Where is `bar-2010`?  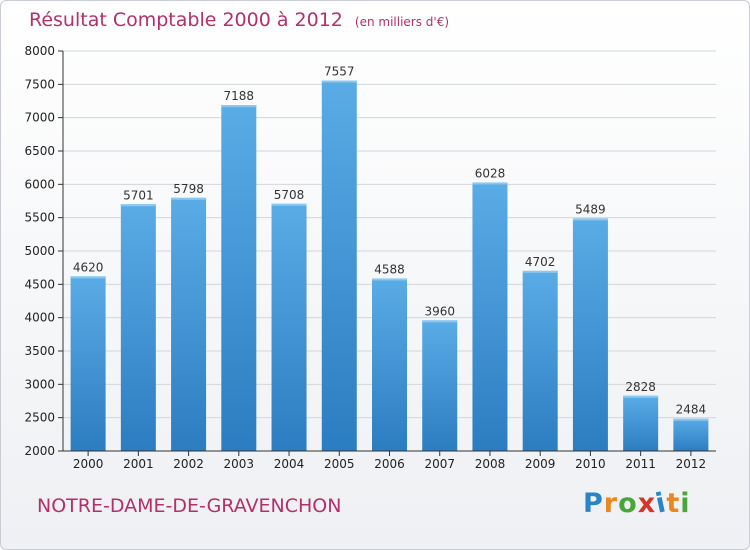
bar-2010 is located at coordinates (590, 334).